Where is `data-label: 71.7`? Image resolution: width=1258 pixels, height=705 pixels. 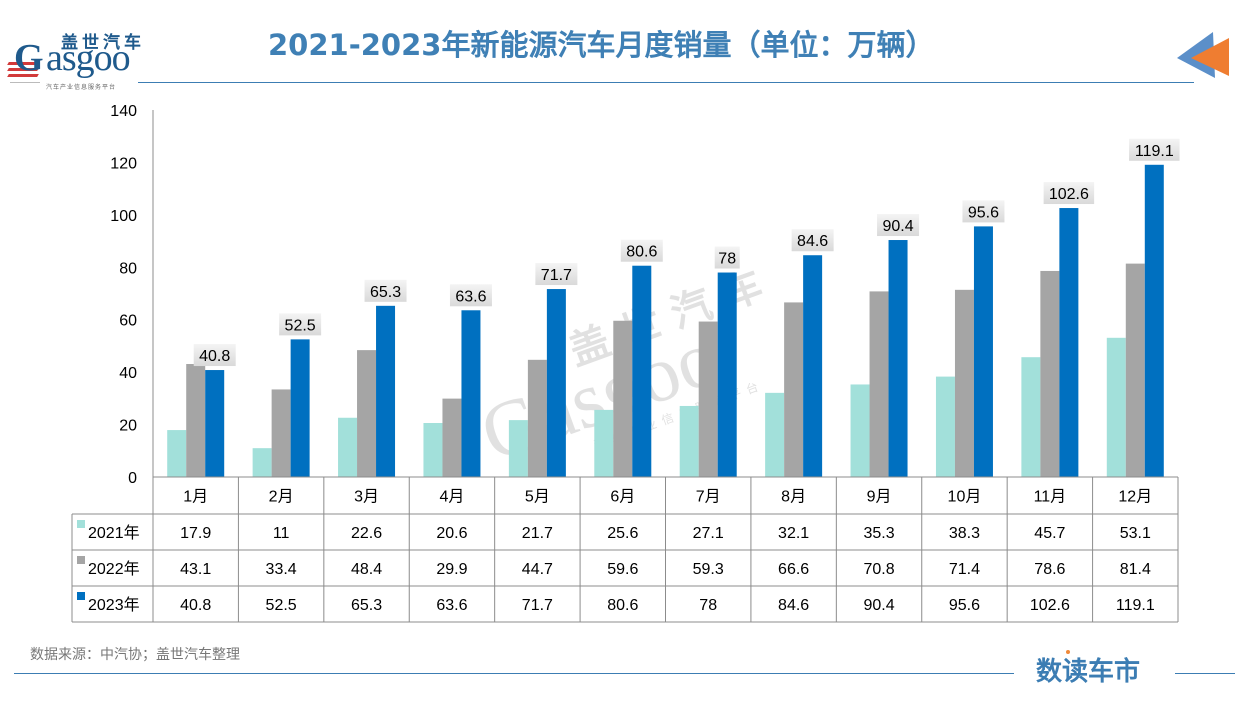
data-label: 71.7 is located at coordinates (556, 275).